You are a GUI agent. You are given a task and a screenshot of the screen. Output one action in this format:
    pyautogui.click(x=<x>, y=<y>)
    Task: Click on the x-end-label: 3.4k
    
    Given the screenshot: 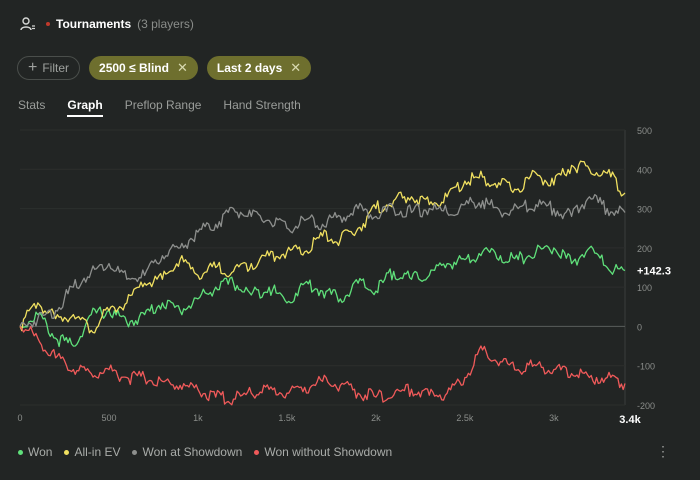 What is the action you would take?
    pyautogui.click(x=630, y=420)
    